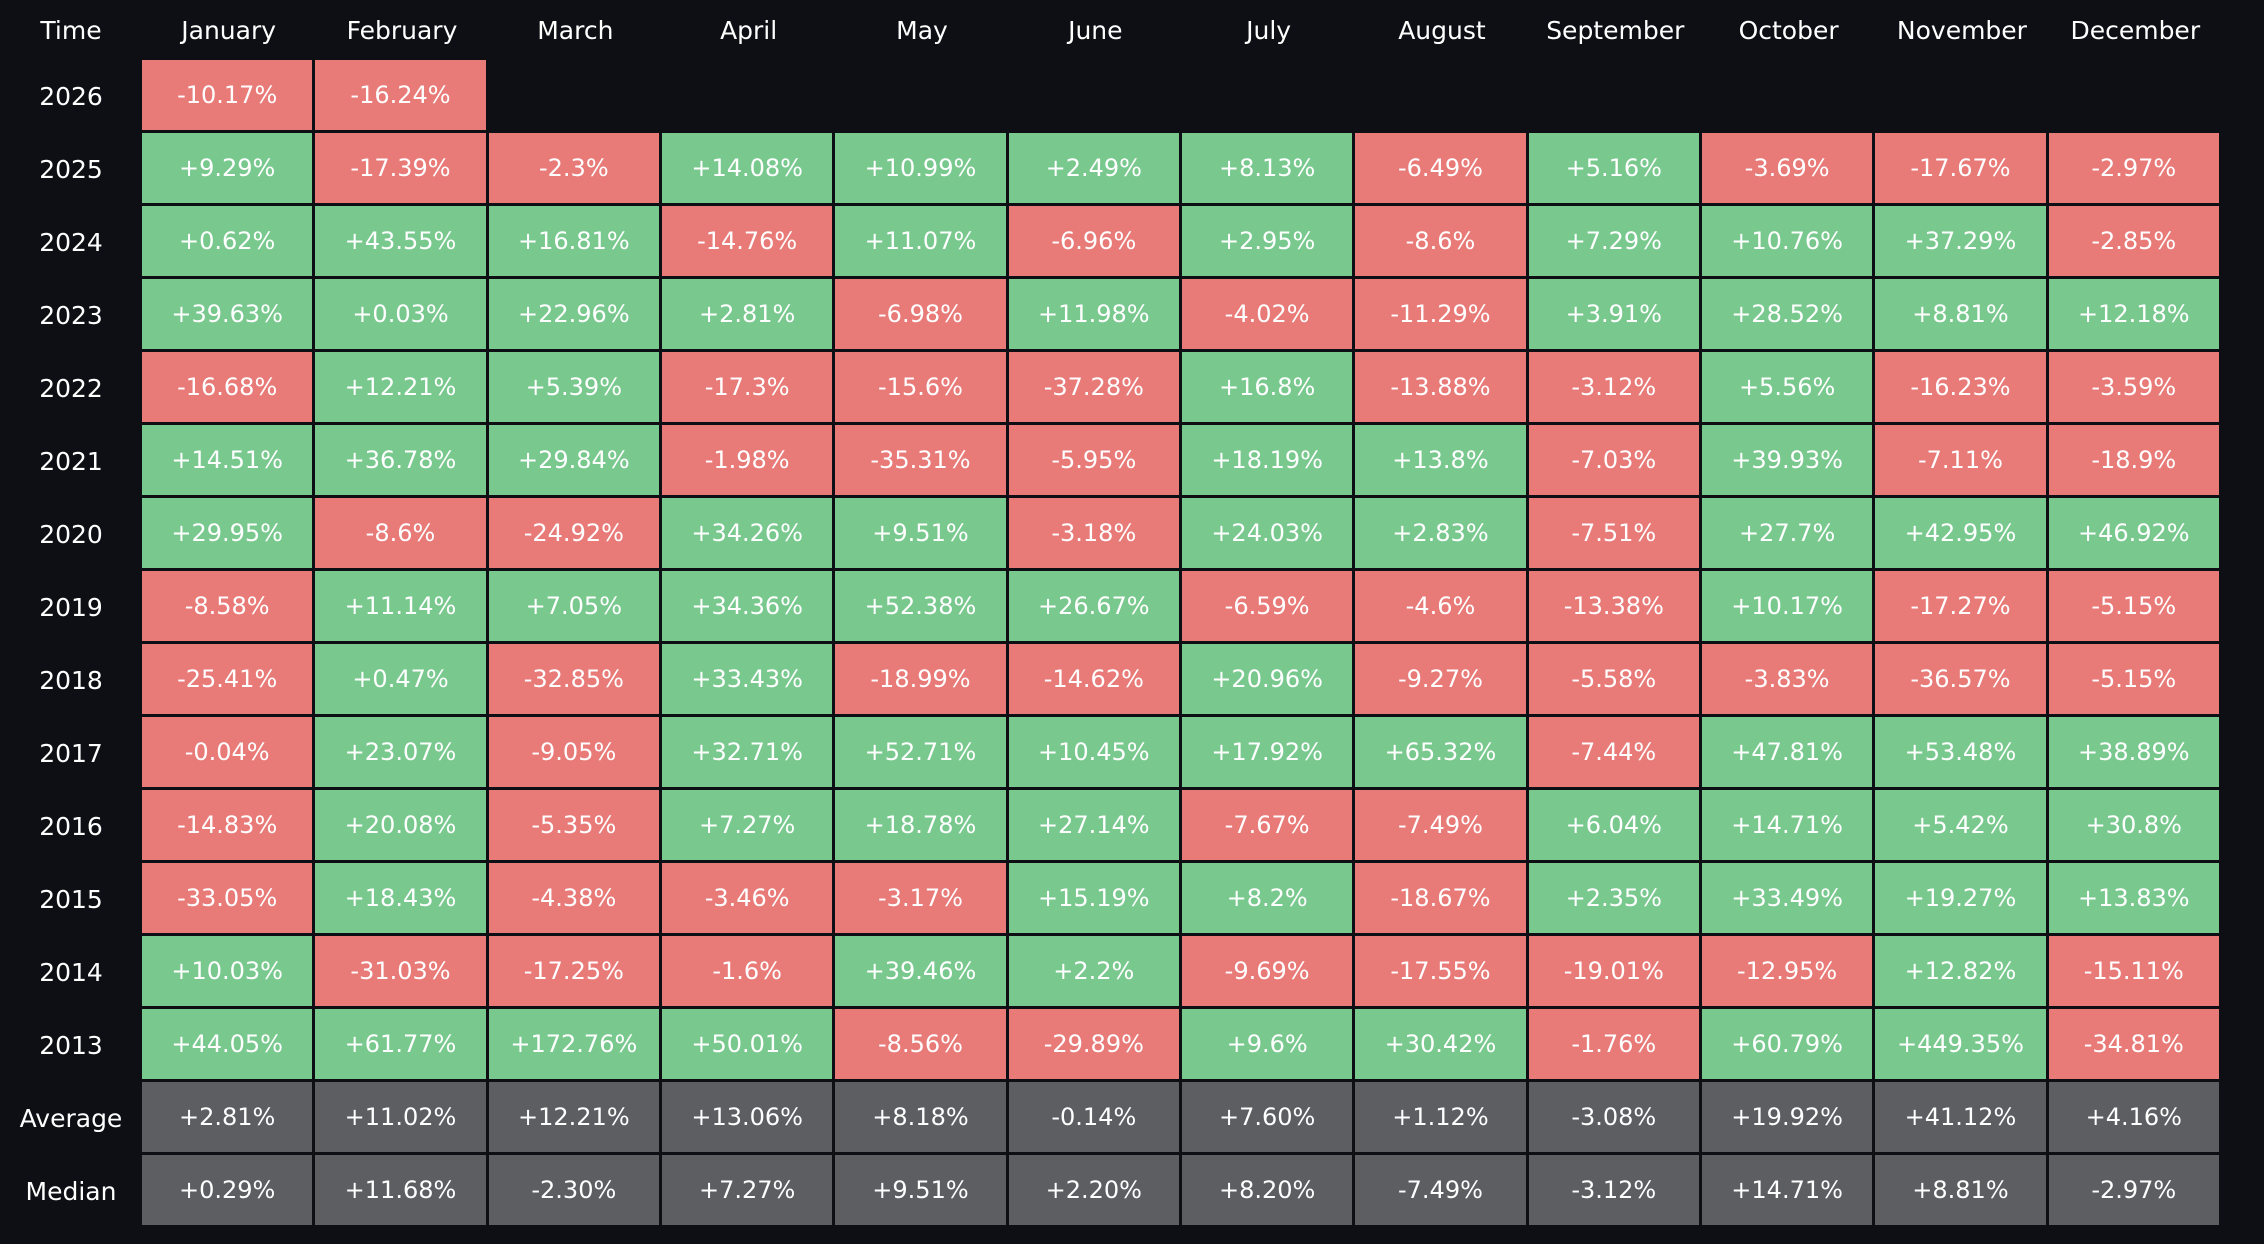 Image resolution: width=2264 pixels, height=1244 pixels. What do you see at coordinates (575, 534) in the screenshot?
I see `heatmap-cell: -24.92%` at bounding box center [575, 534].